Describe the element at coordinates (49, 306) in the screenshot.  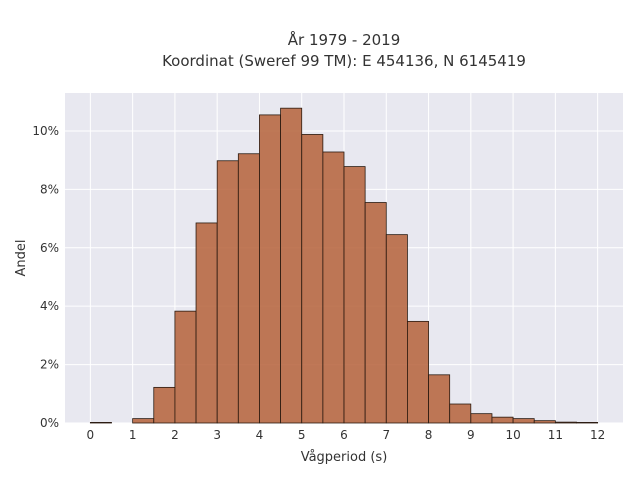
I see `y-tick-label: 4%` at that location.